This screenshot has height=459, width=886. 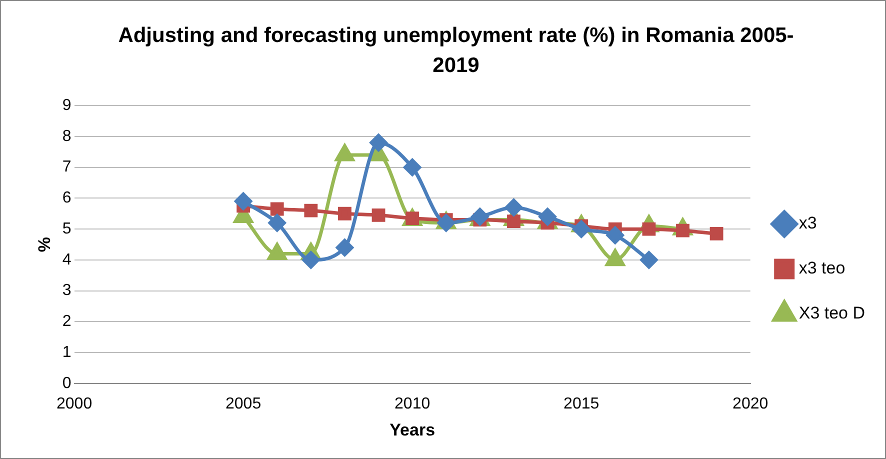 What do you see at coordinates (413, 430) in the screenshot?
I see `x-axis-title: Years` at bounding box center [413, 430].